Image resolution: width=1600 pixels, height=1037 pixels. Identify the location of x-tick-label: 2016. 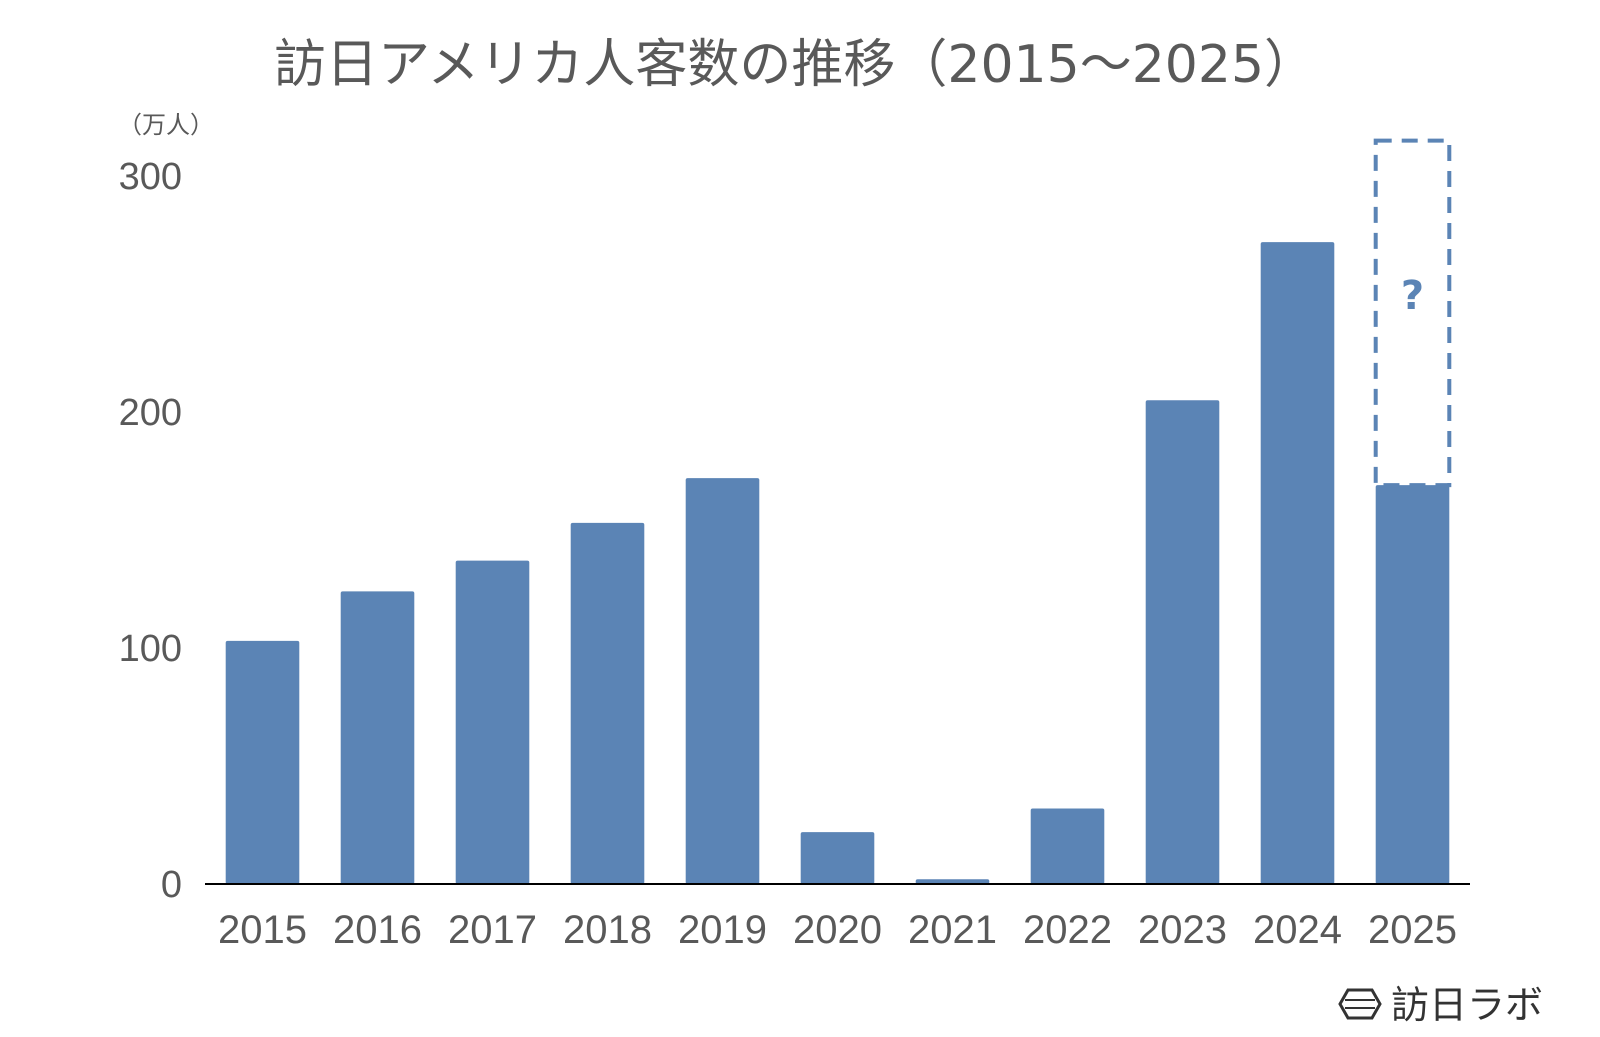
(377, 930).